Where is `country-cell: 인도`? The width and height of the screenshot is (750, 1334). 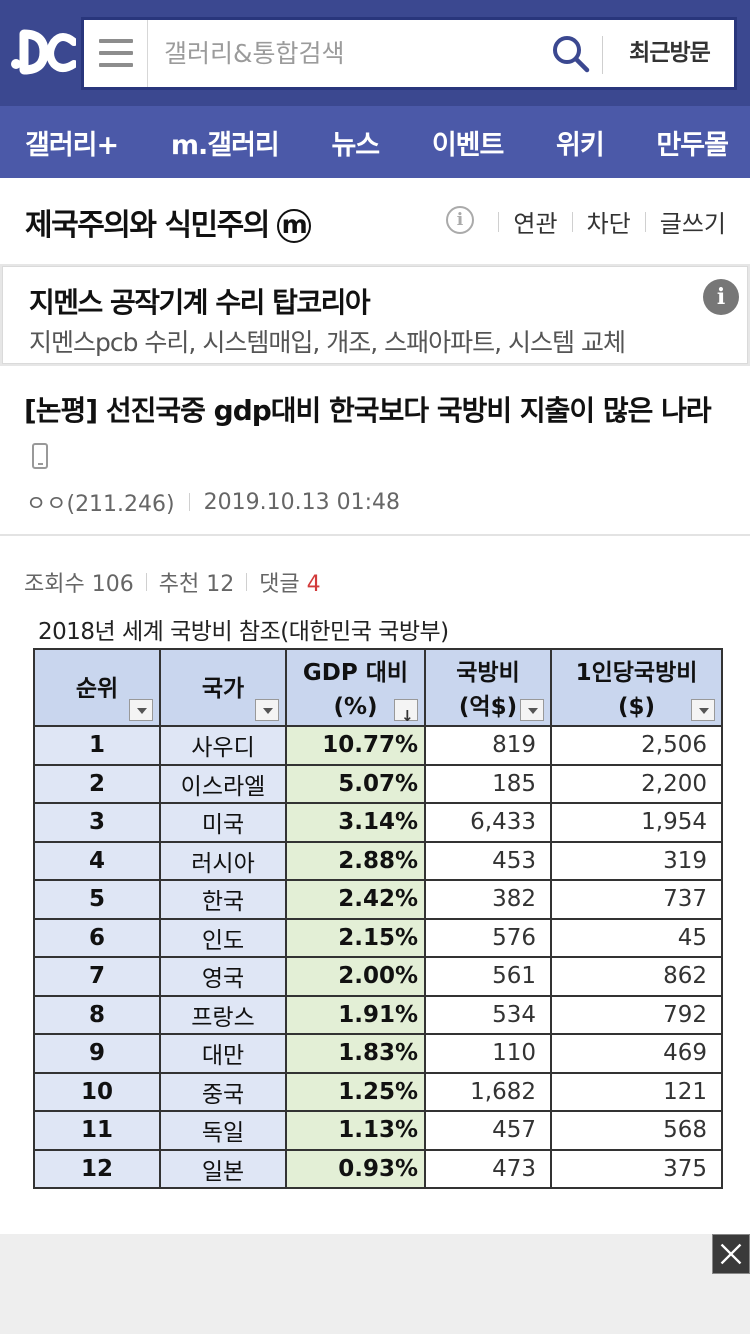 country-cell: 인도 is located at coordinates (223, 937).